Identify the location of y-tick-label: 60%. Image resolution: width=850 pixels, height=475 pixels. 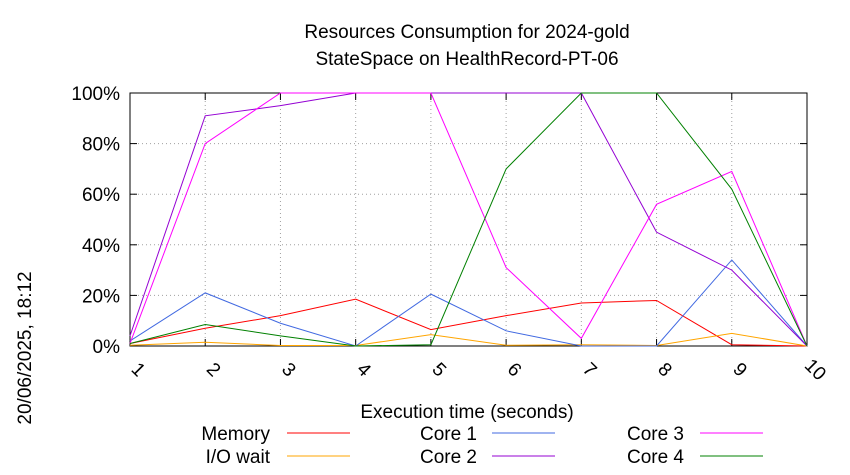
(101, 195).